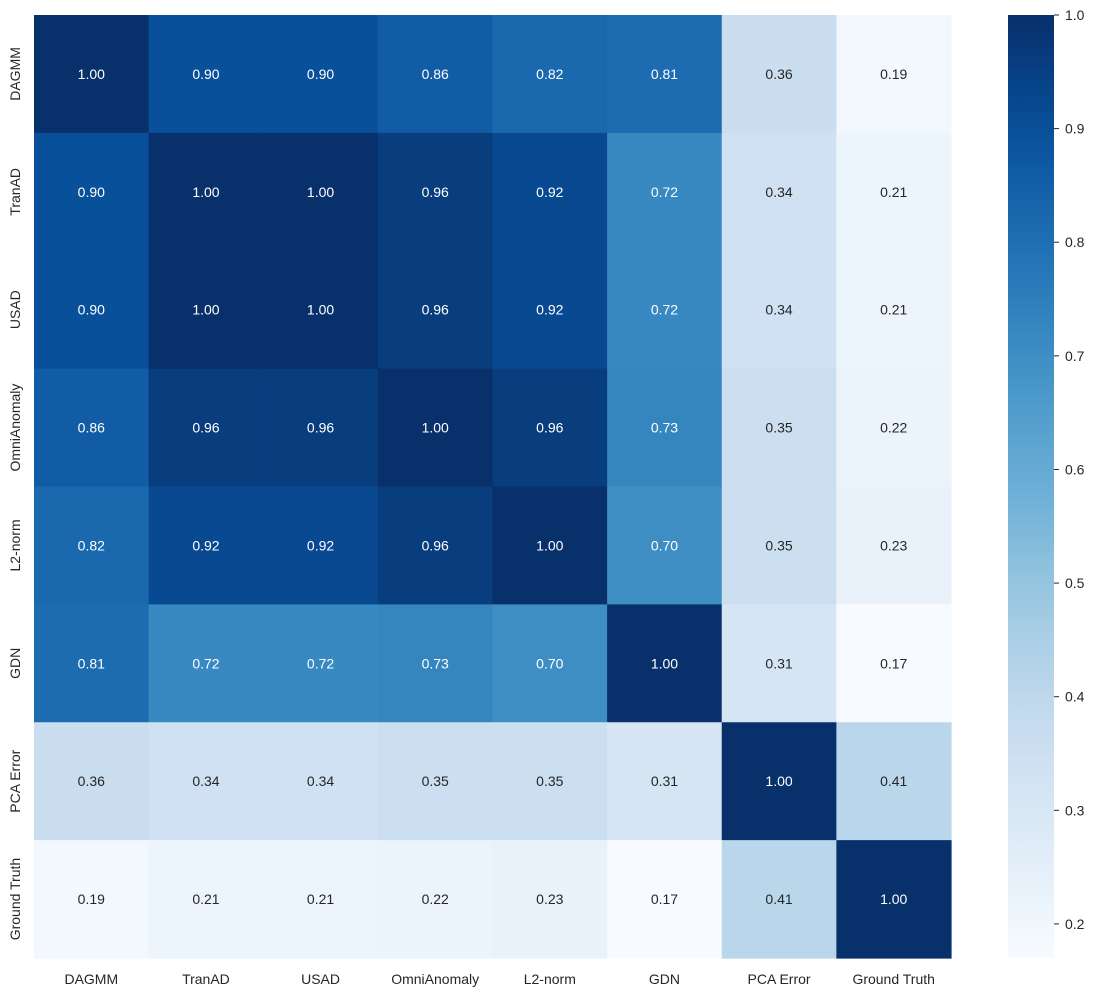 This screenshot has width=1094, height=989. I want to click on heatmap-cell-label: 0.86, so click(91, 428).